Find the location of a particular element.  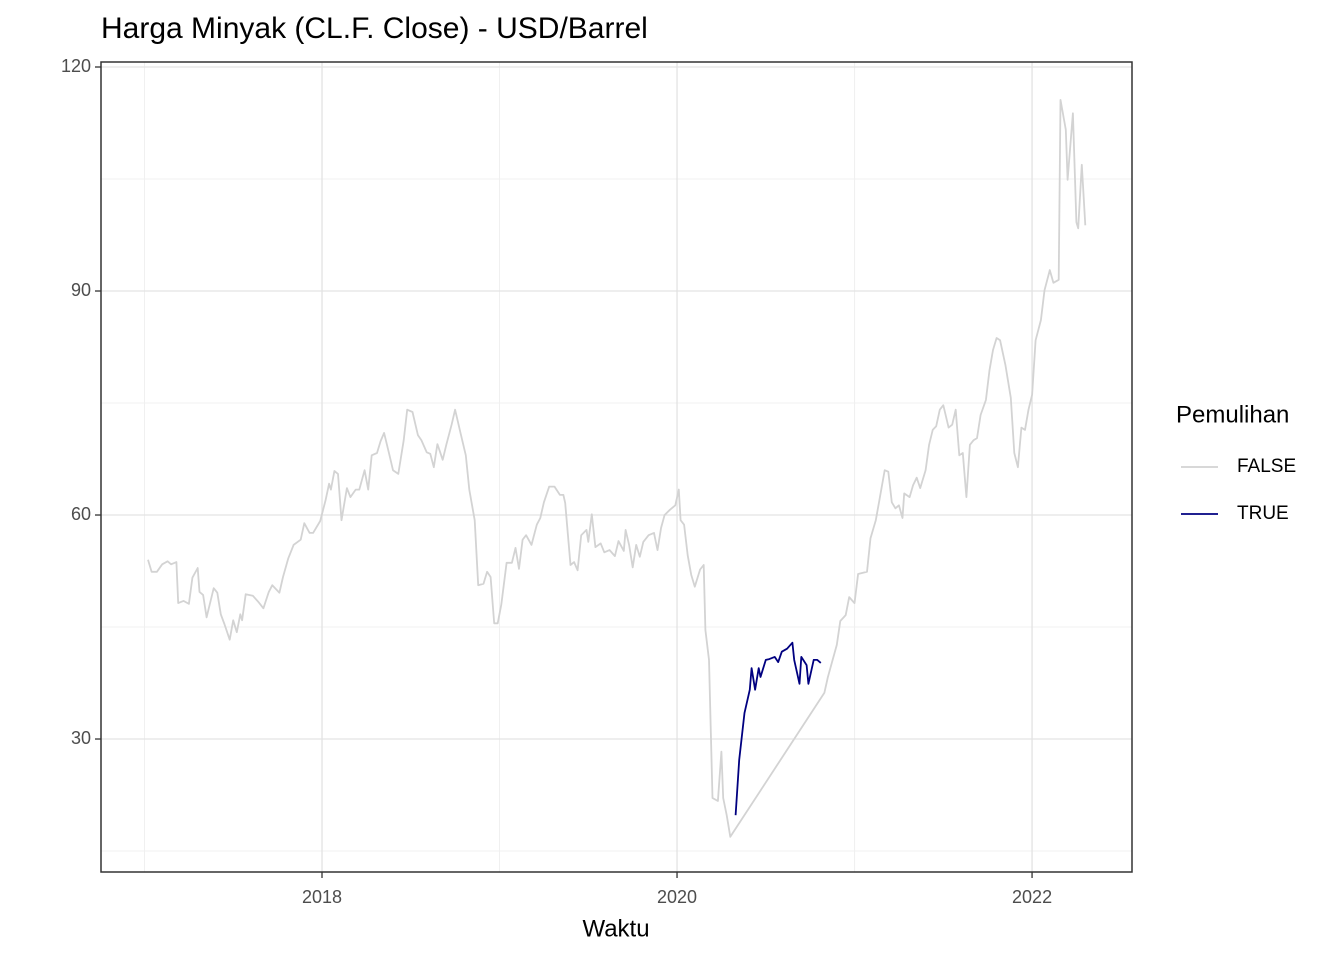

chart-title: Harga Minyak (CL.F. Close) - USD/Barrel is located at coordinates (374, 28).